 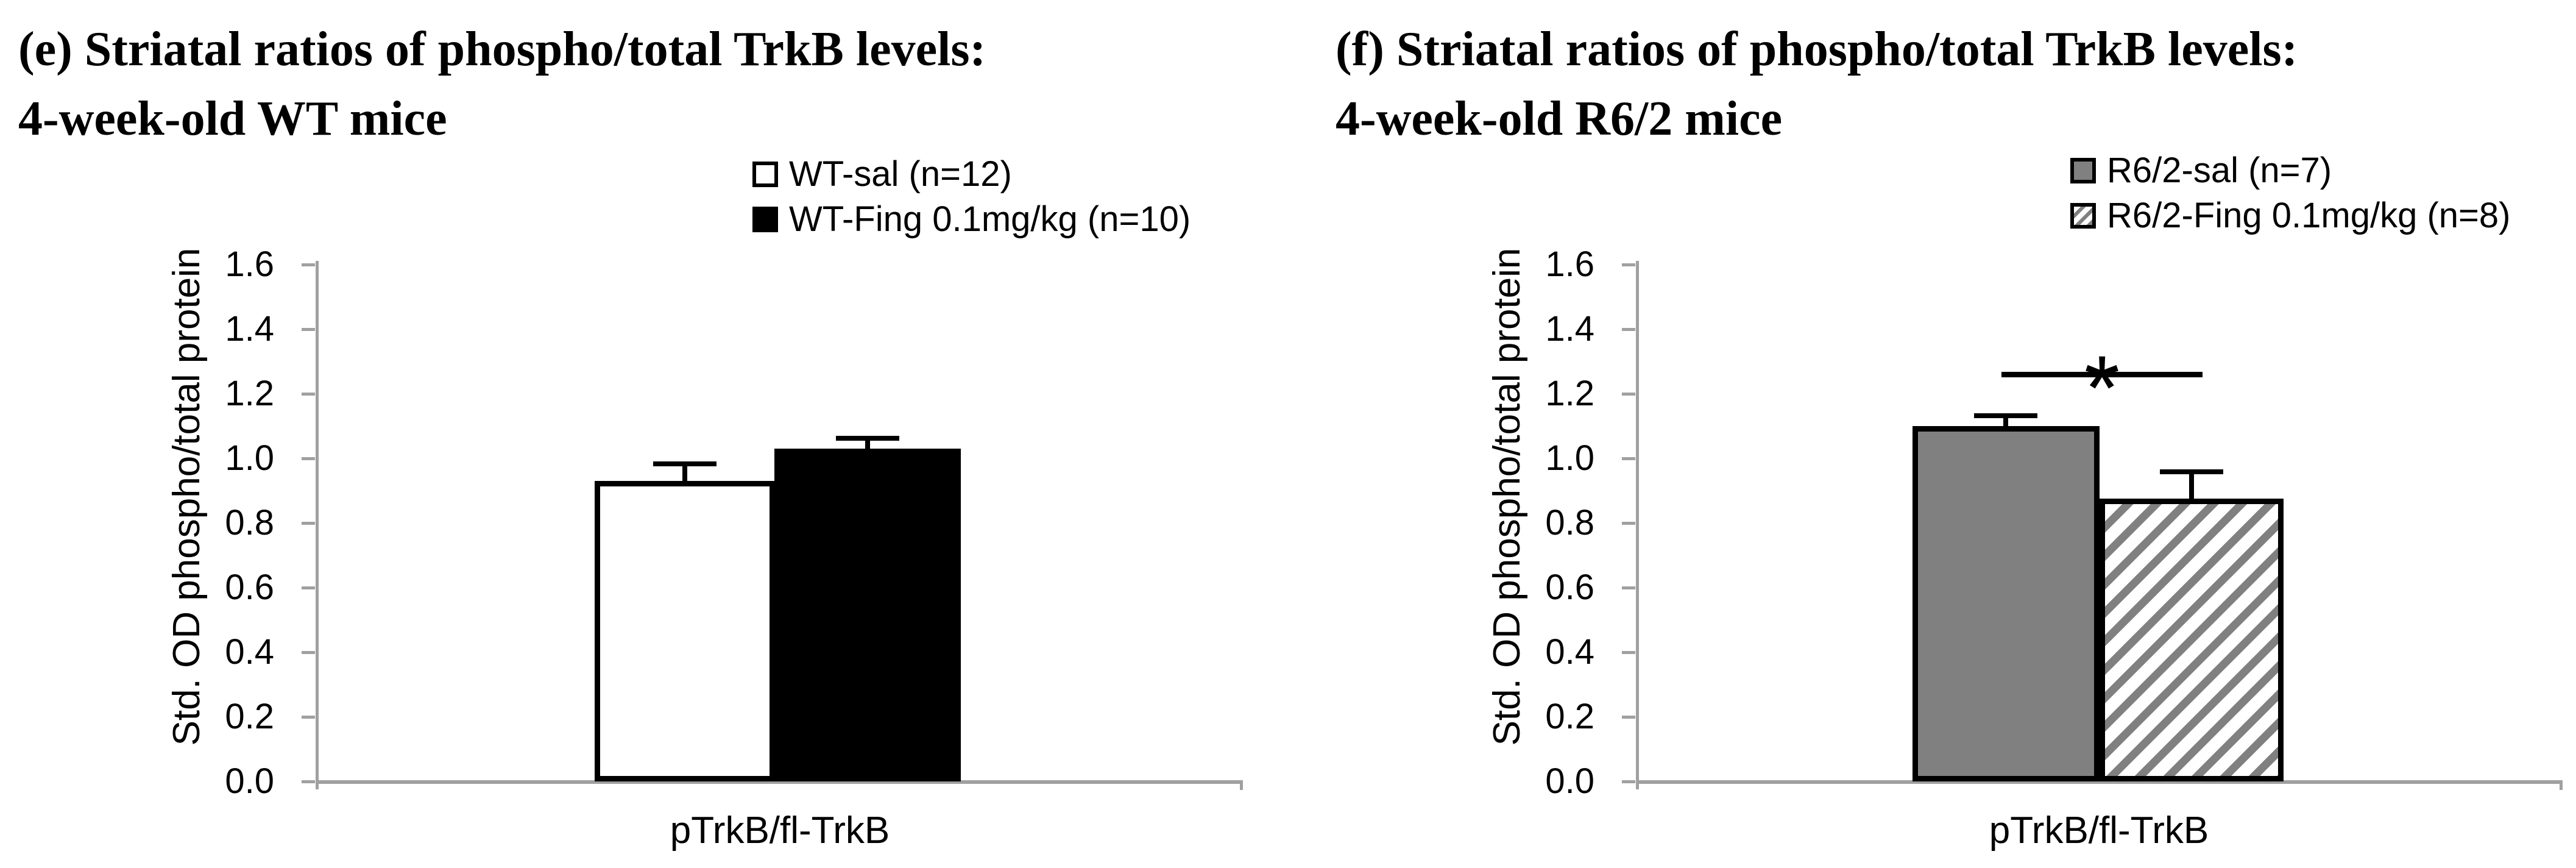 What do you see at coordinates (765, 219) in the screenshot?
I see `legend-swatch-black-icon` at bounding box center [765, 219].